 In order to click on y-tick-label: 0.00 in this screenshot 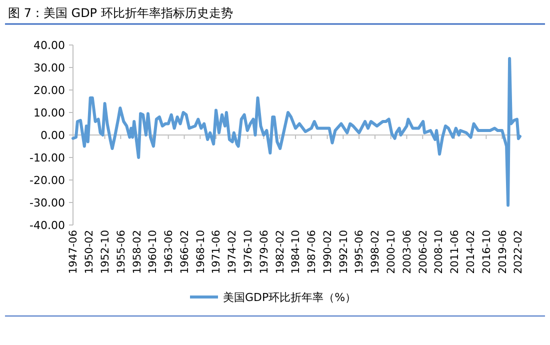, I will do `click(52, 135)`.